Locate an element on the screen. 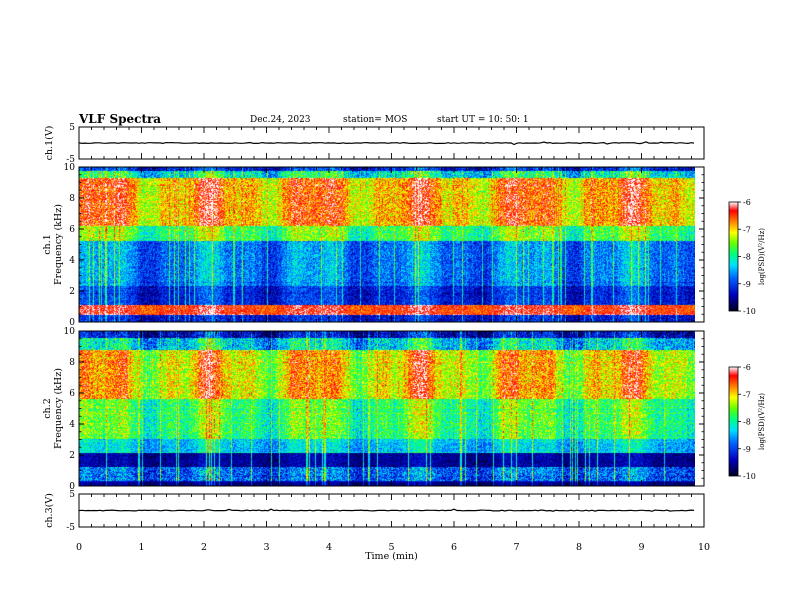 This screenshot has width=792, height=612. station-label: station= MOS is located at coordinates (375, 120).